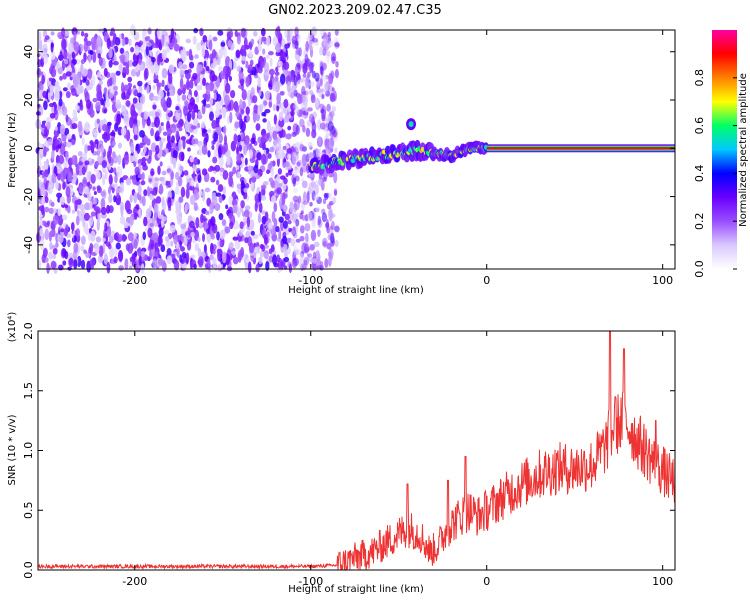 Image resolution: width=750 pixels, height=600 pixels. Describe the element at coordinates (724, 149) in the screenshot. I see `colorbar-gradient` at that location.